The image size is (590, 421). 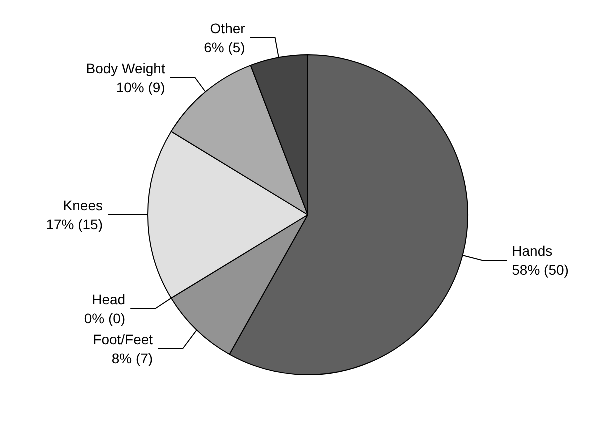 What do you see at coordinates (540, 270) in the screenshot?
I see `data-label: 58% (50)` at bounding box center [540, 270].